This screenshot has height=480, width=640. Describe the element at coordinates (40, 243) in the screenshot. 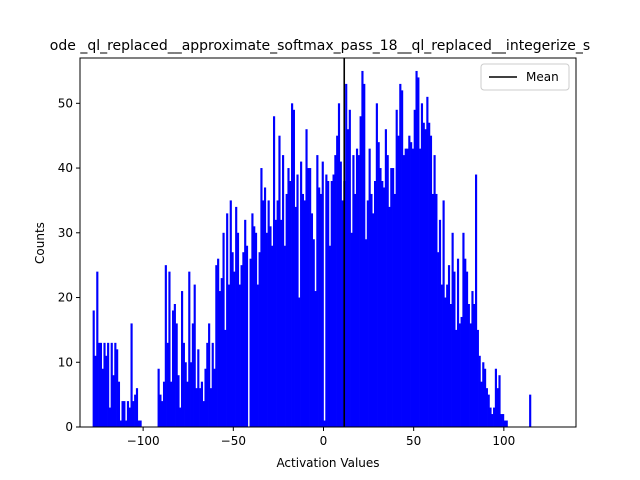

I see `y-axis-label: Counts` at that location.